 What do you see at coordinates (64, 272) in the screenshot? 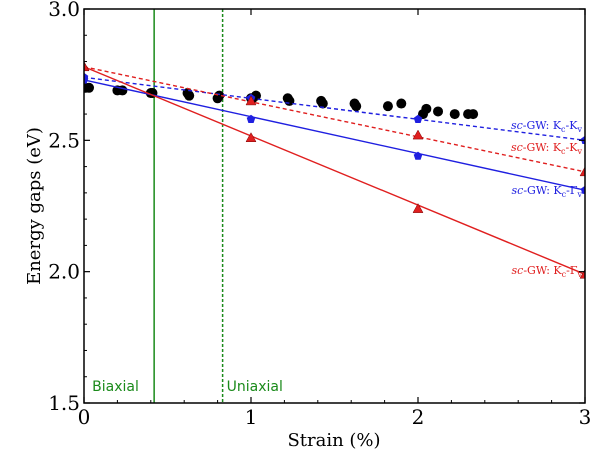
I see `y-tick-label: 2.0` at bounding box center [64, 272].